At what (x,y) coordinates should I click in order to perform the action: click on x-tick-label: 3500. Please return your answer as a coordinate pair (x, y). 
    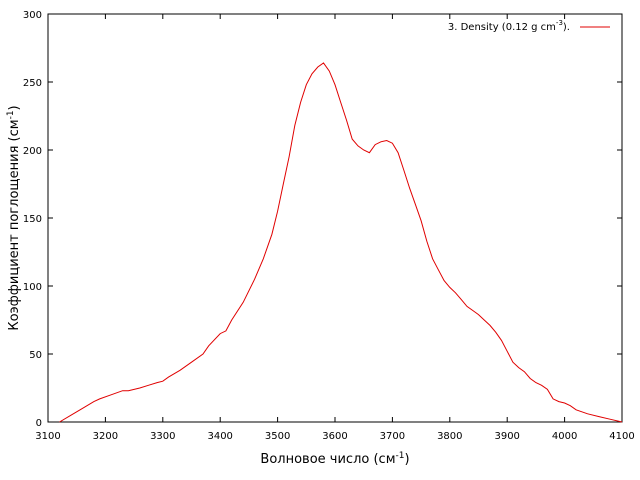
    Looking at the image, I should click on (277, 436).